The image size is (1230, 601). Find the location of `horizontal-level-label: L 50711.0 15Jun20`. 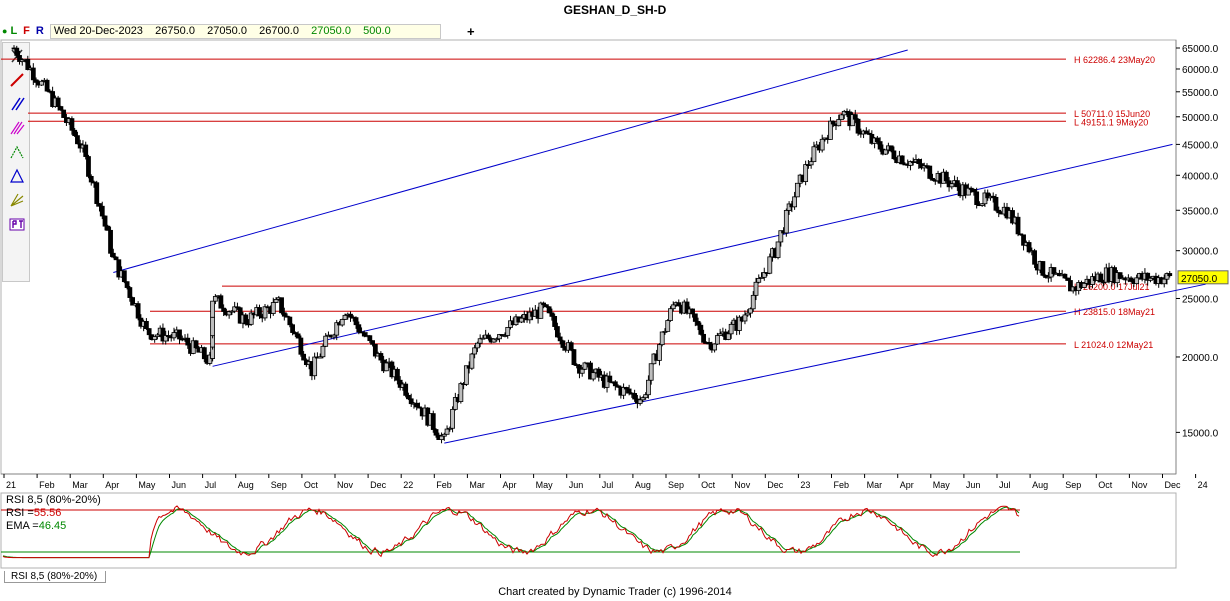

horizontal-level-label: L 50711.0 15Jun20 is located at coordinates (1112, 114).